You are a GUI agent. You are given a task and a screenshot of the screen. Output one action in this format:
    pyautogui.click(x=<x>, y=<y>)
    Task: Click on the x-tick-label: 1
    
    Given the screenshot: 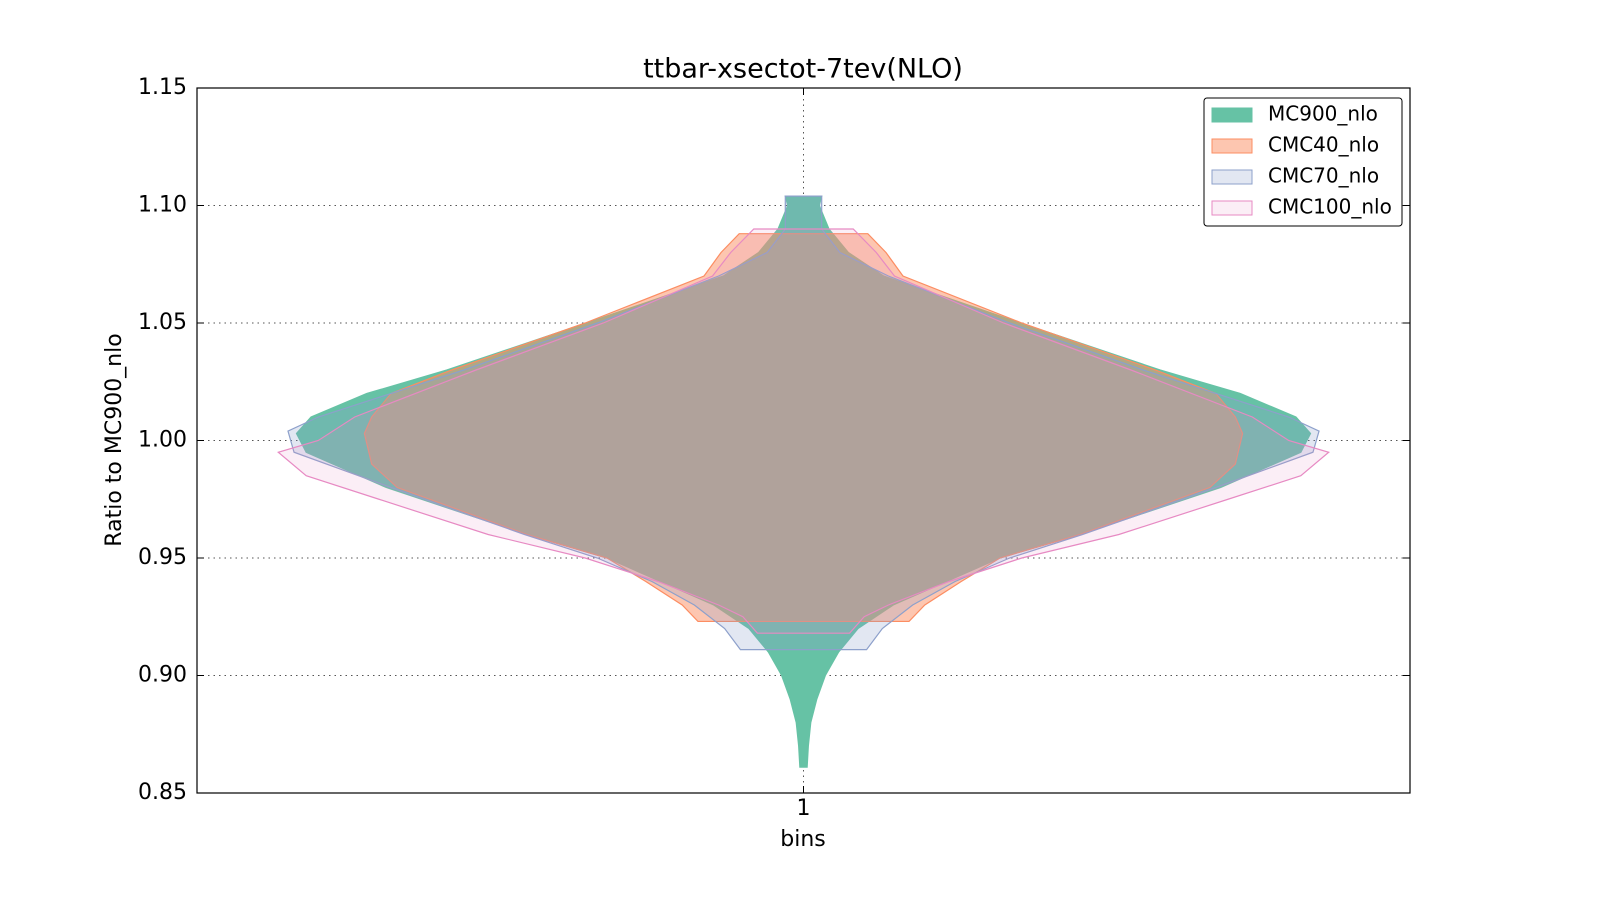 What is the action you would take?
    pyautogui.click(x=804, y=808)
    